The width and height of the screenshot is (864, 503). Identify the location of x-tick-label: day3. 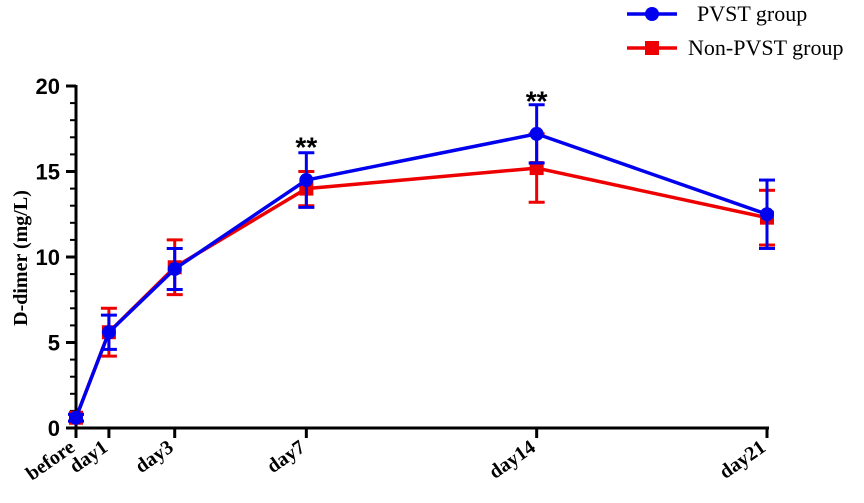
(154, 457).